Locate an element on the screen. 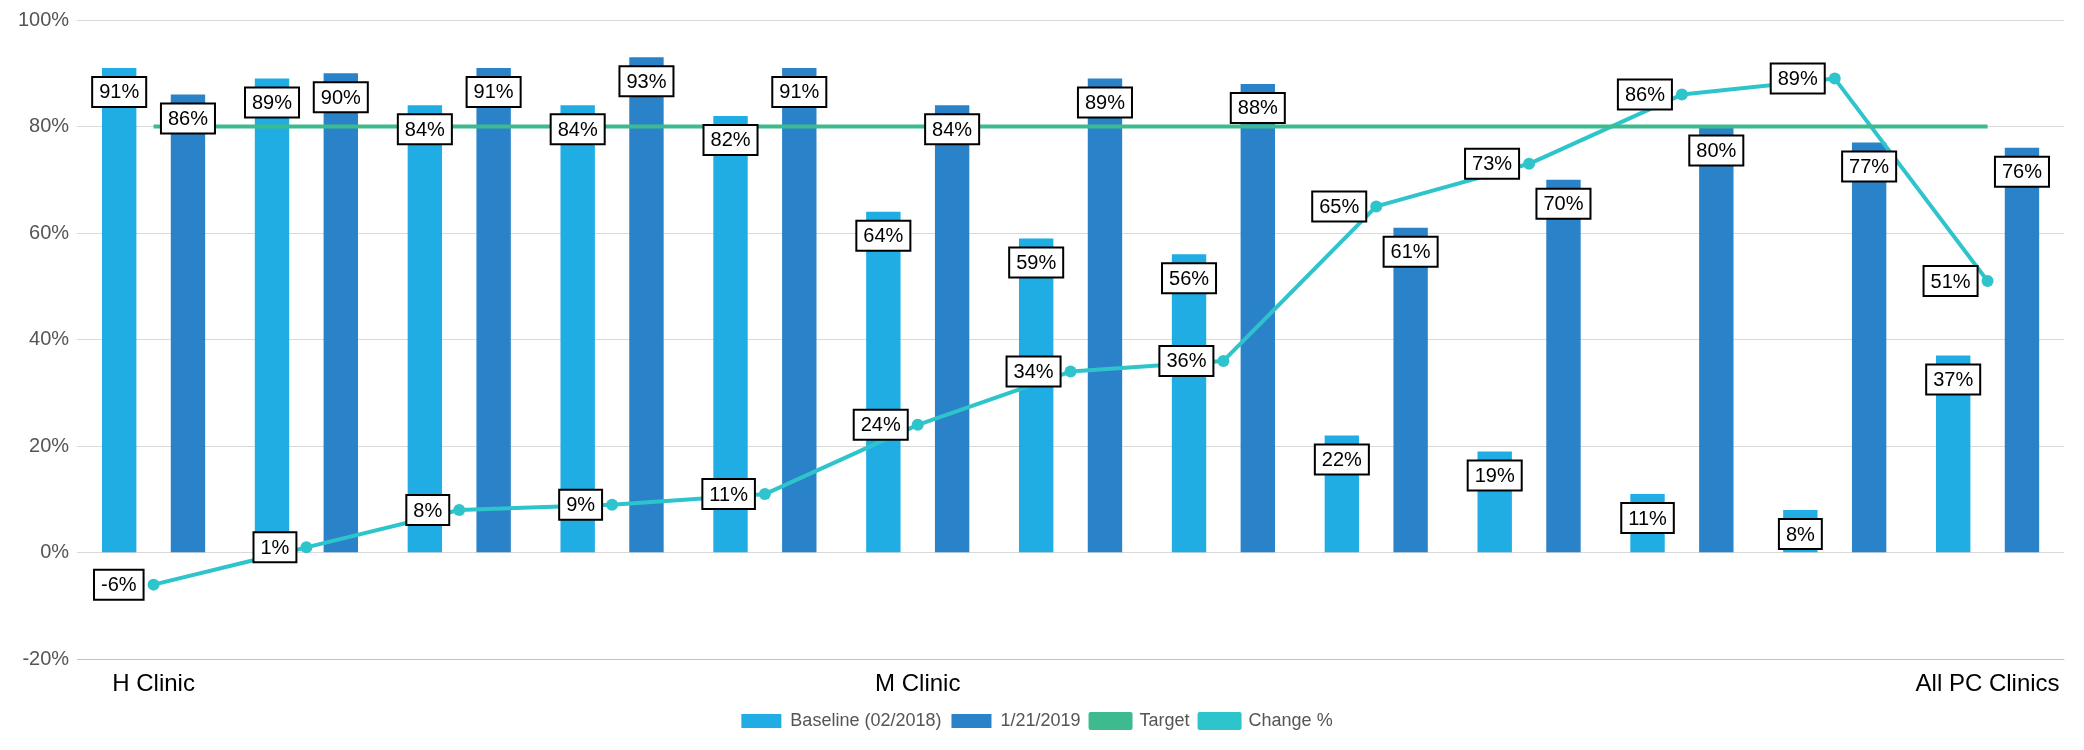 The height and width of the screenshot is (750, 2084). legend-label: 1/21/2019 is located at coordinates (1040, 719).